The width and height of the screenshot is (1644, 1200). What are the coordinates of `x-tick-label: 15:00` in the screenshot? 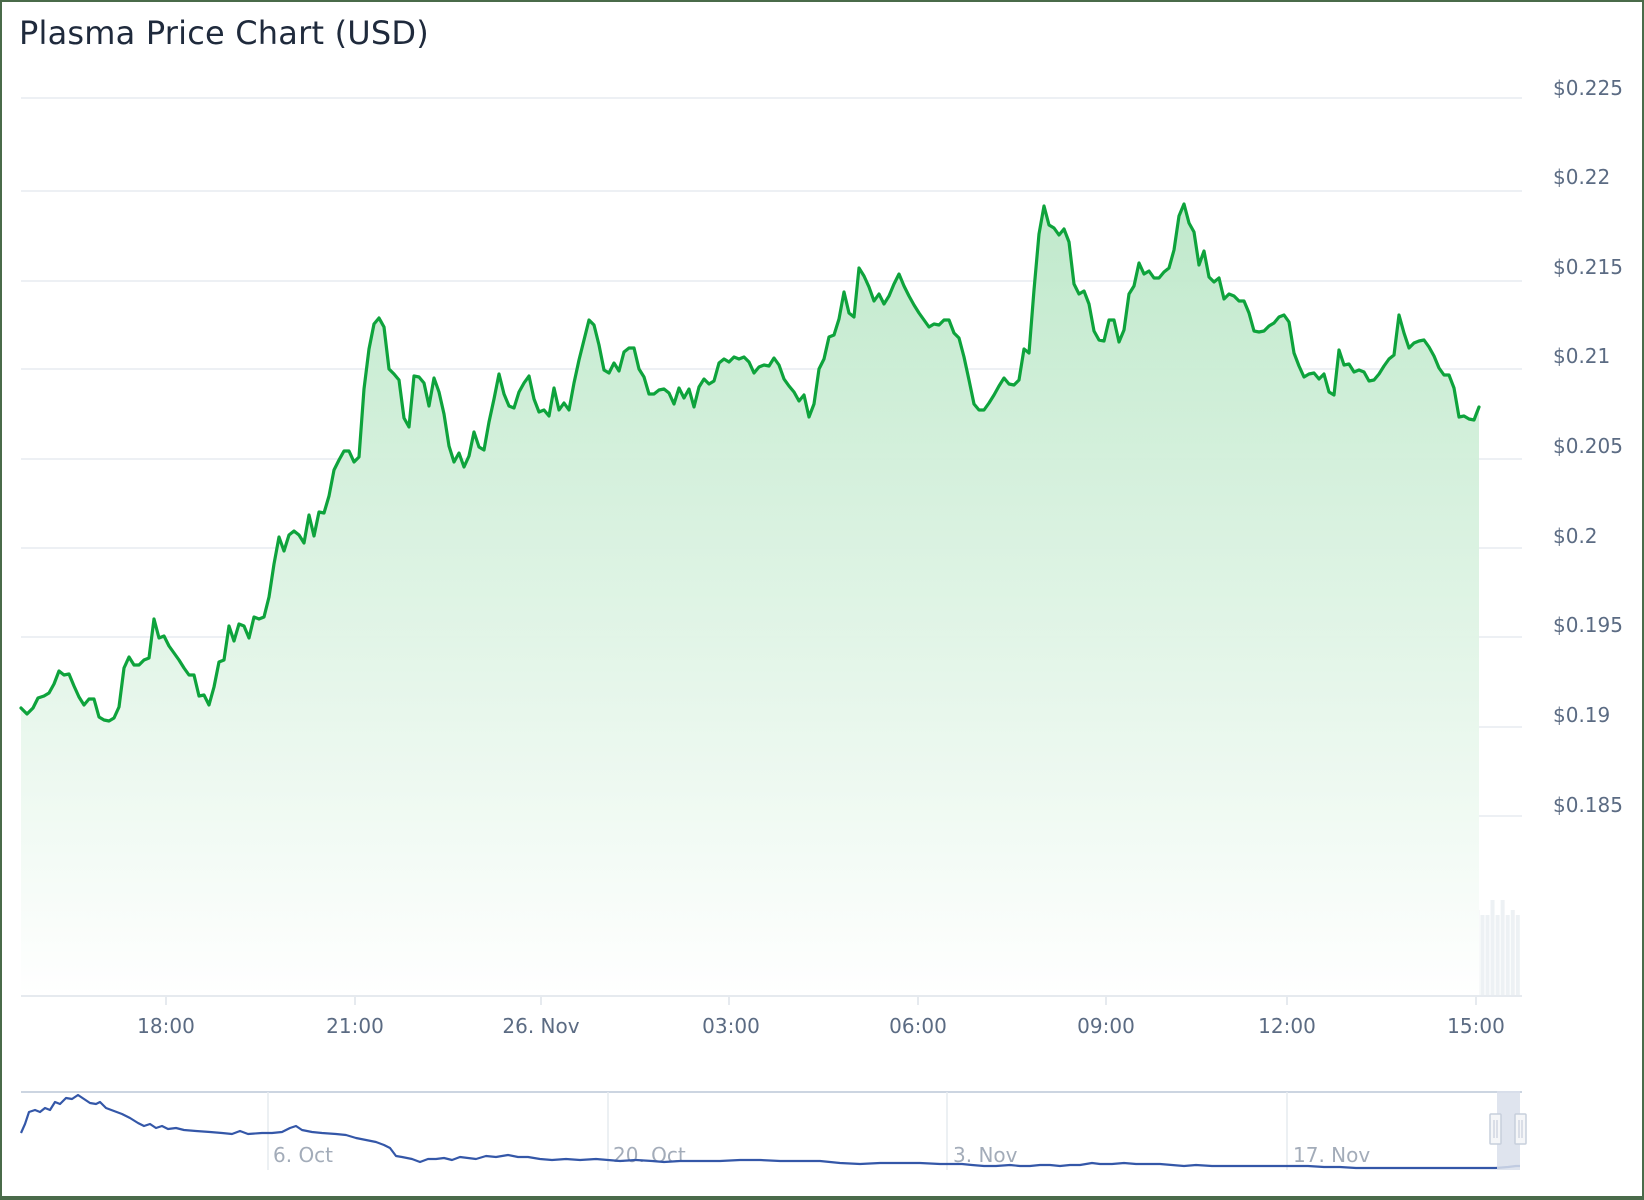 It's located at (1476, 1026).